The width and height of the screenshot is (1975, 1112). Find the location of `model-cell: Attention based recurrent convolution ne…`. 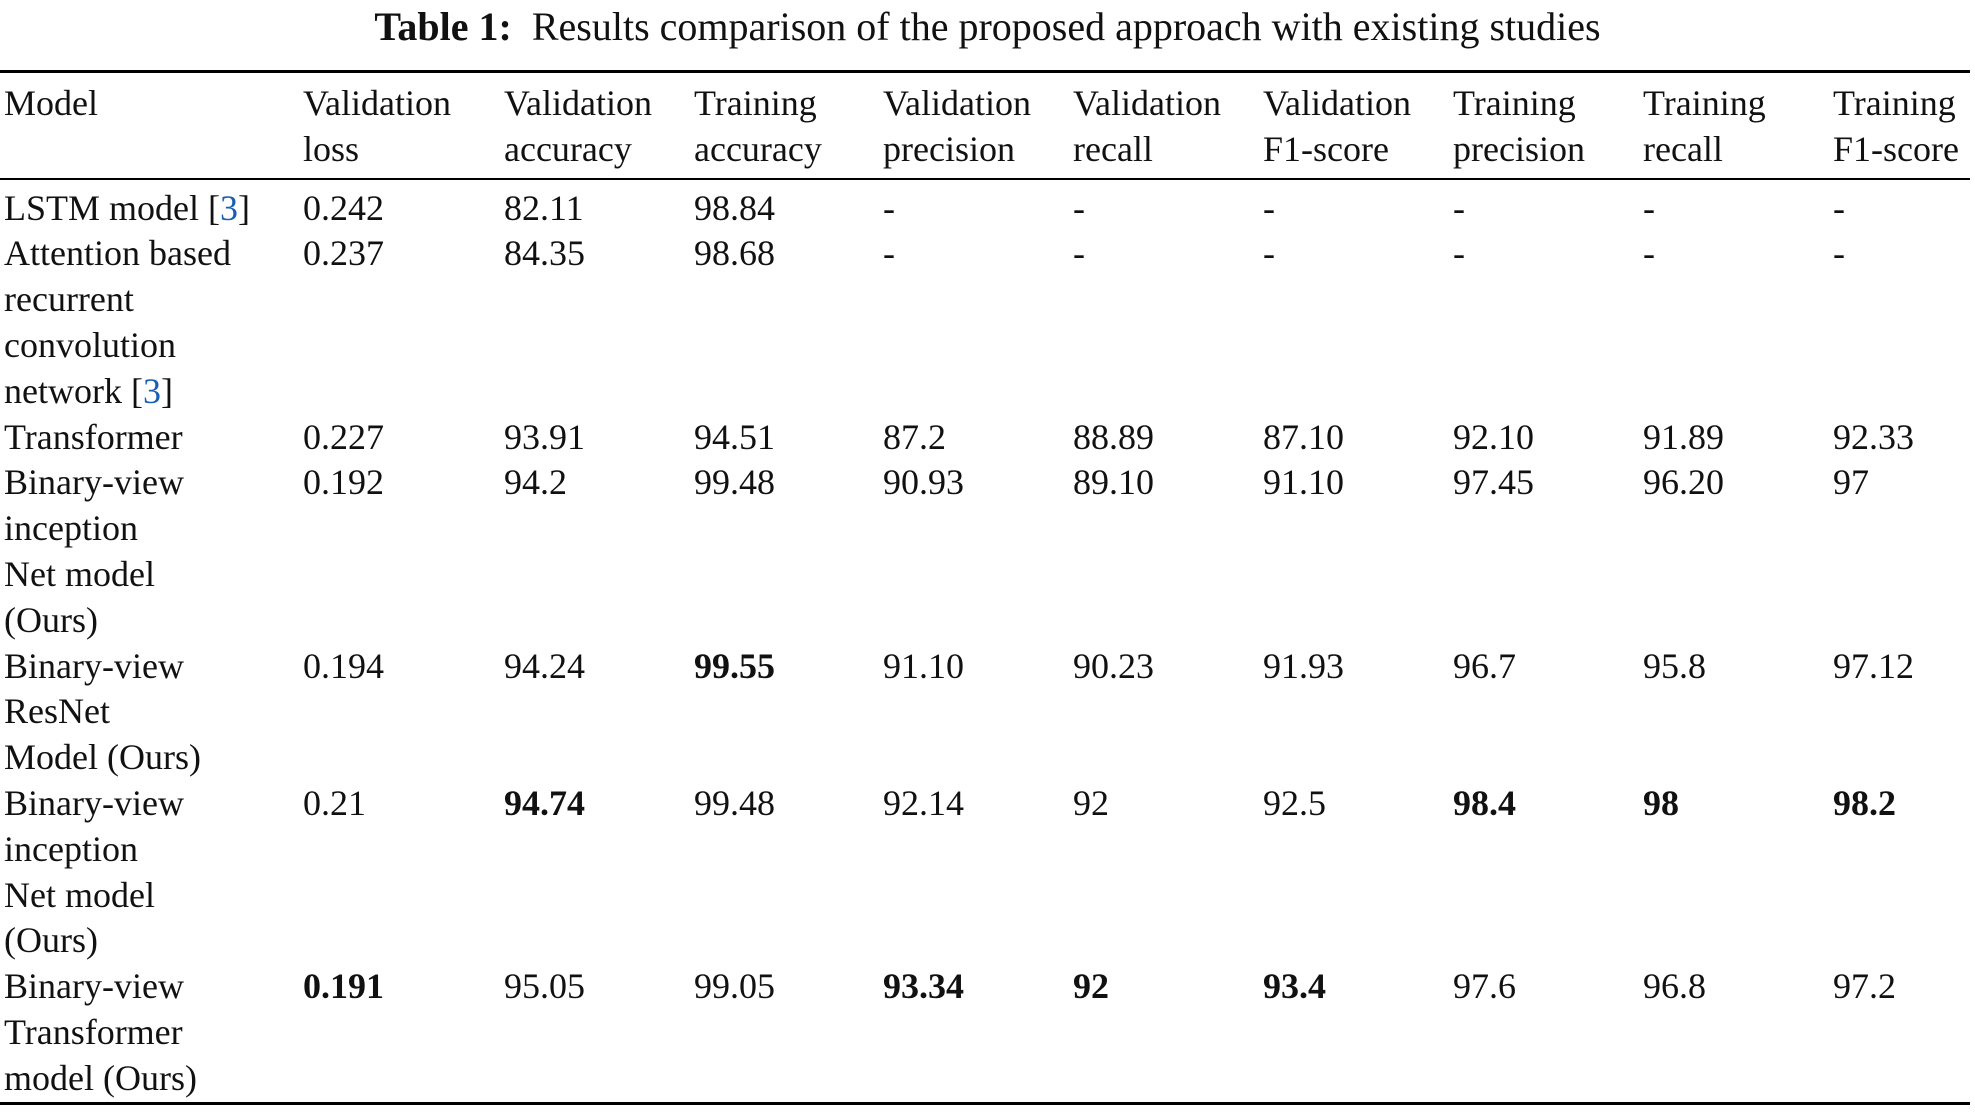

model-cell: Attention based recurrent convolution ne… is located at coordinates (149, 322).